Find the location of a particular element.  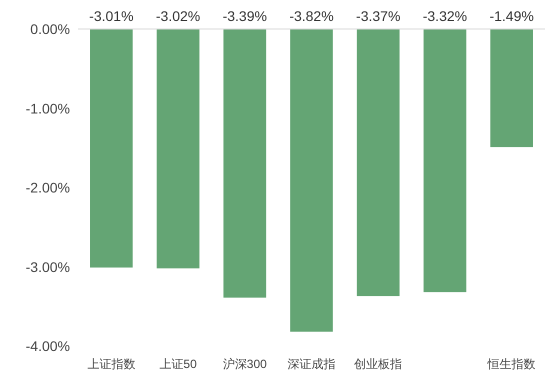

data-label: -3.01% is located at coordinates (111, 16).